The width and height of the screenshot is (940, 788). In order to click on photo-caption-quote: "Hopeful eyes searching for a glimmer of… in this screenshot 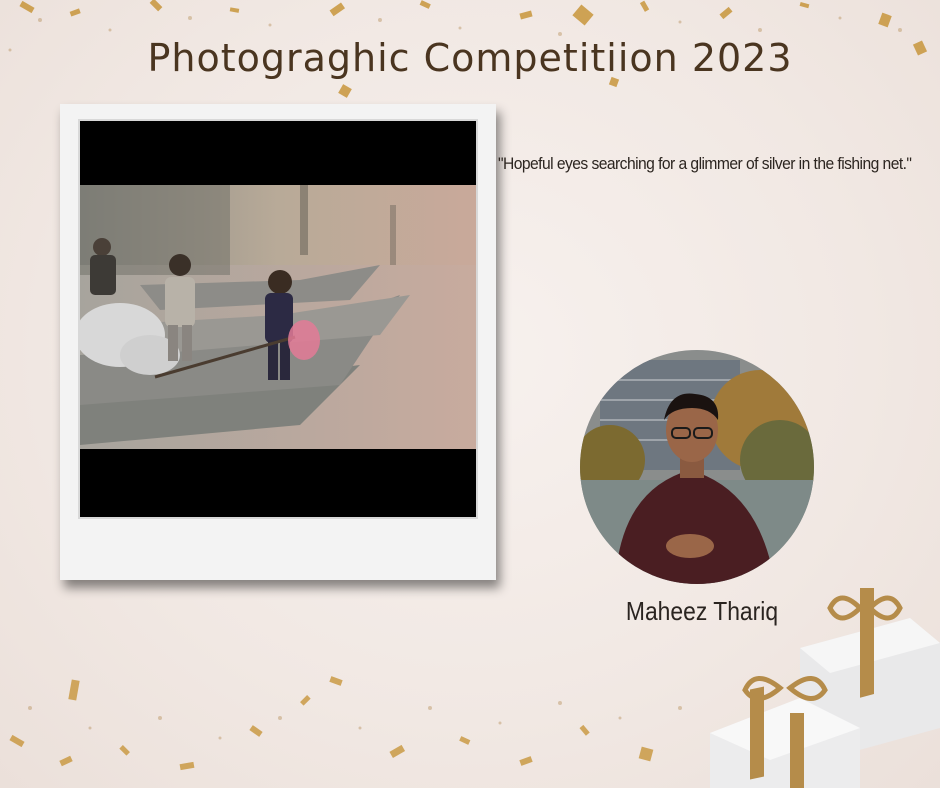, I will do `click(705, 163)`.